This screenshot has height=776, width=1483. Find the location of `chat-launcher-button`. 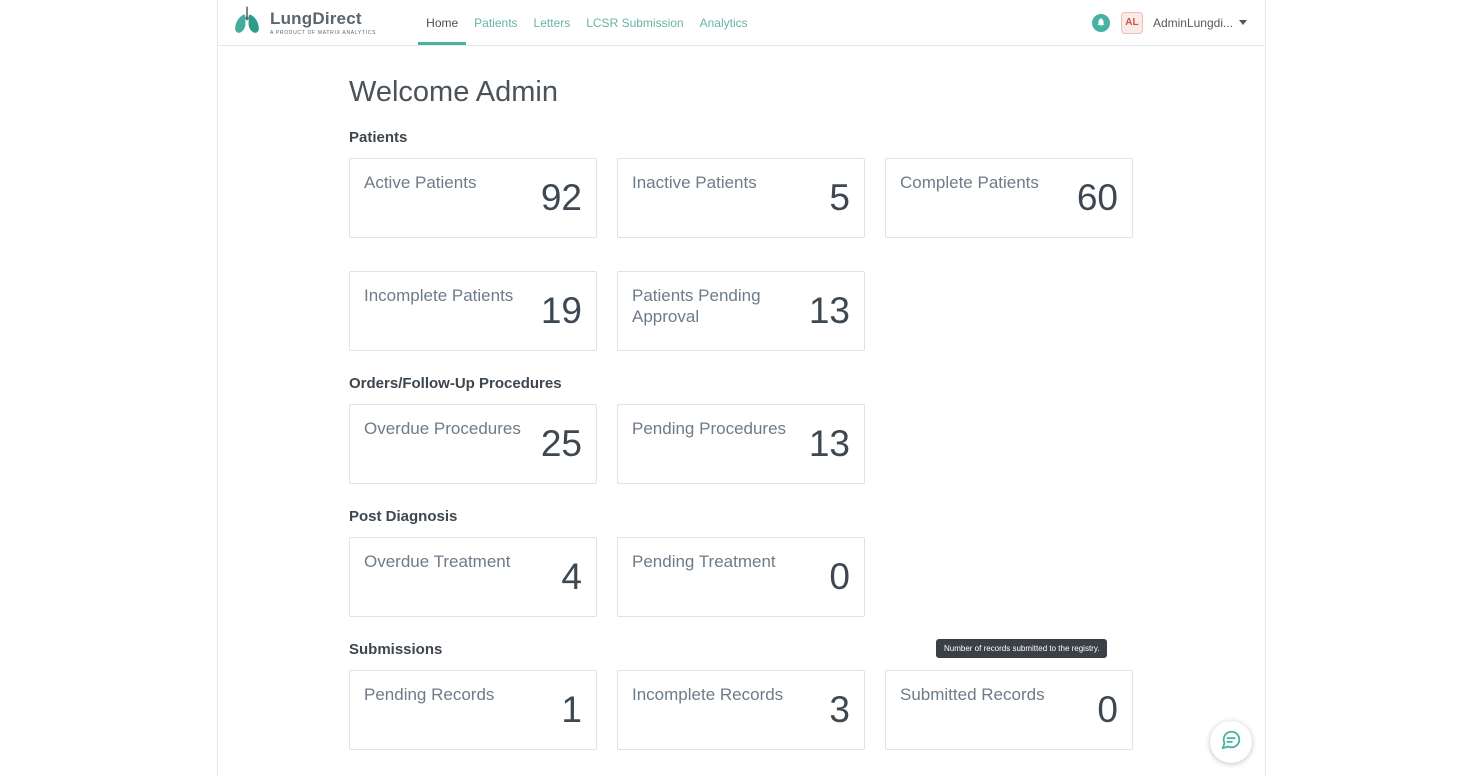

chat-launcher-button is located at coordinates (1231, 742).